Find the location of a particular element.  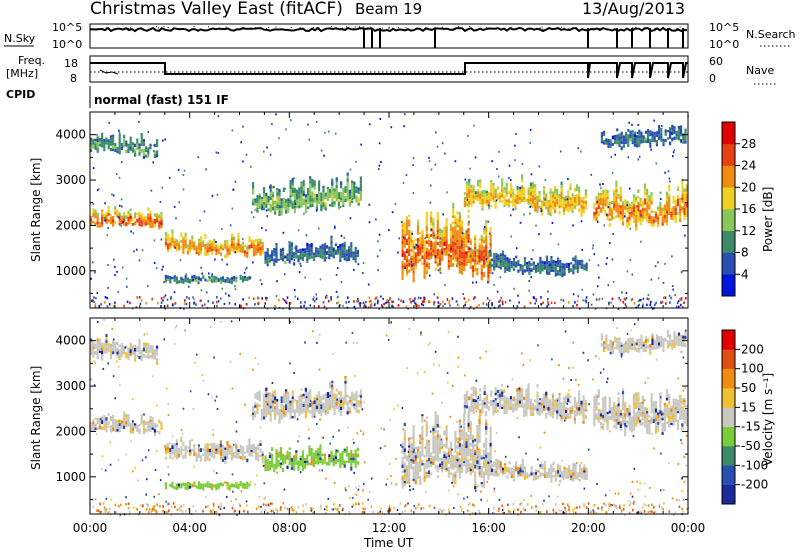

nave-tick-bottom: 0 is located at coordinates (712, 78).